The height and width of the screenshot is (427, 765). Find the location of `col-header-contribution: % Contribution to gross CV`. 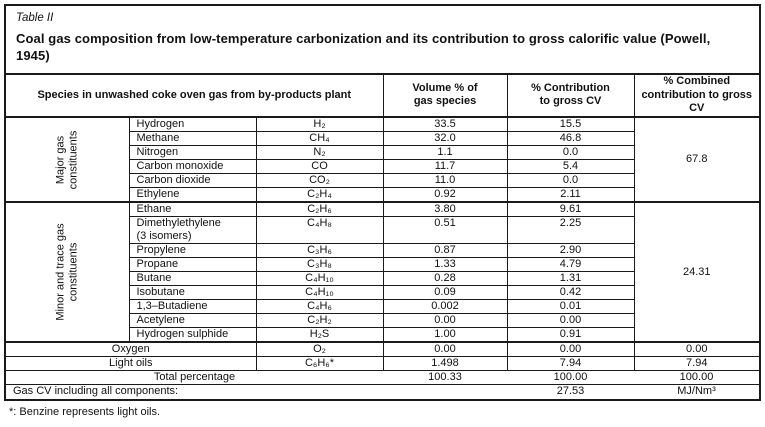

col-header-contribution: % Contribution to gross CV is located at coordinates (570, 96).